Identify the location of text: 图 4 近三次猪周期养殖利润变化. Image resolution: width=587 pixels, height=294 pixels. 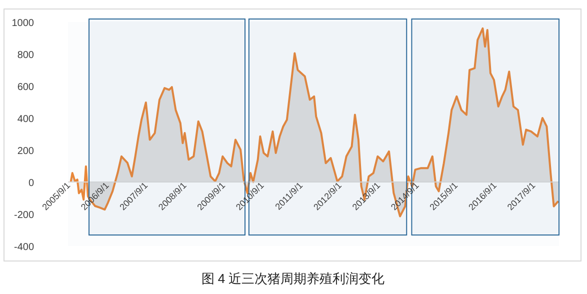
(293, 278).